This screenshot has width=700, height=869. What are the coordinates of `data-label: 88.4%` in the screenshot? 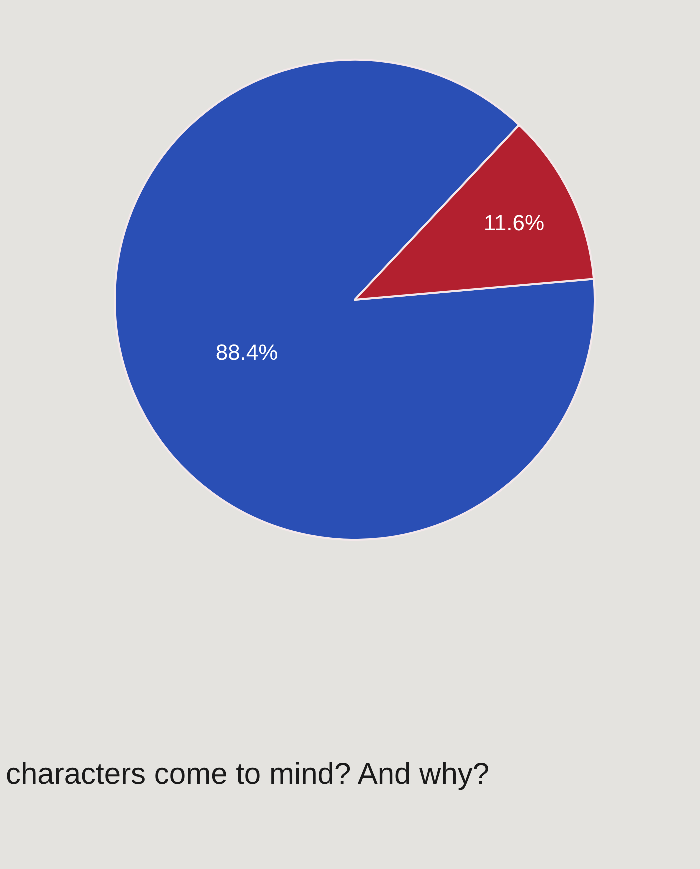 It's located at (247, 352).